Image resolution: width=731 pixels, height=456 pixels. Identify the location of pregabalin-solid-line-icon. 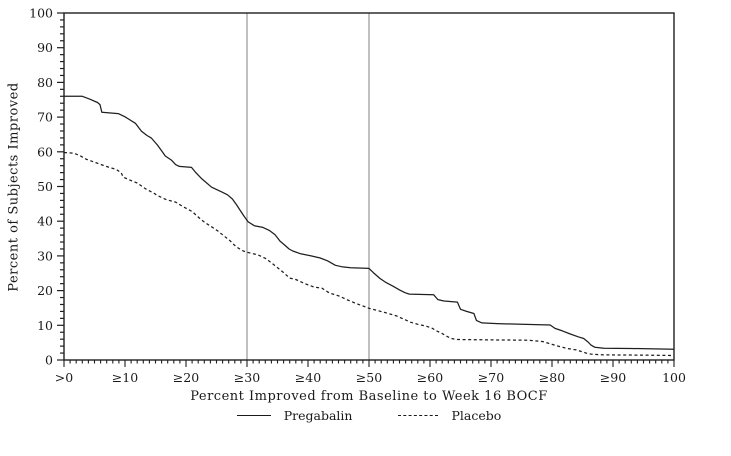
(253, 415).